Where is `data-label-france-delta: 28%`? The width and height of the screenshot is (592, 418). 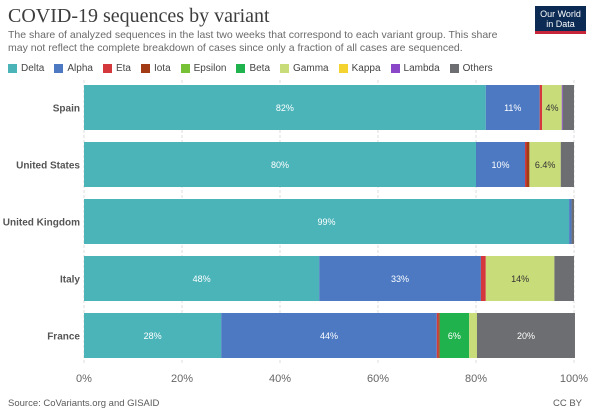 data-label-france-delta: 28% is located at coordinates (153, 336).